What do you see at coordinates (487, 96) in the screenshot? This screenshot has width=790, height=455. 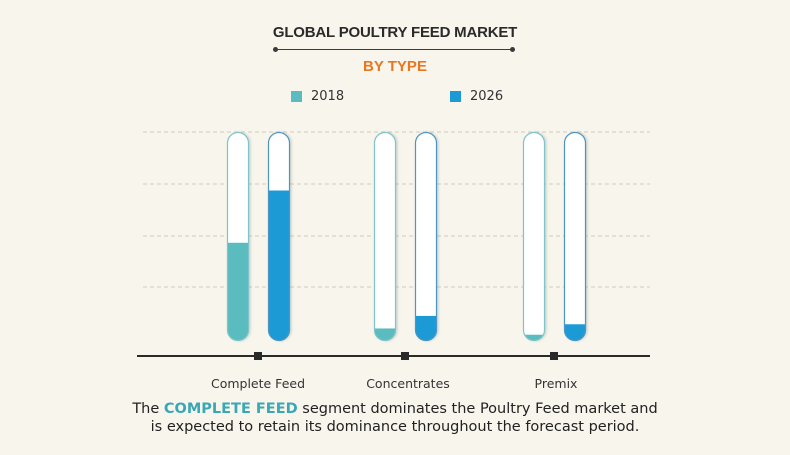 I see `legend-label-2026: 2026` at bounding box center [487, 96].